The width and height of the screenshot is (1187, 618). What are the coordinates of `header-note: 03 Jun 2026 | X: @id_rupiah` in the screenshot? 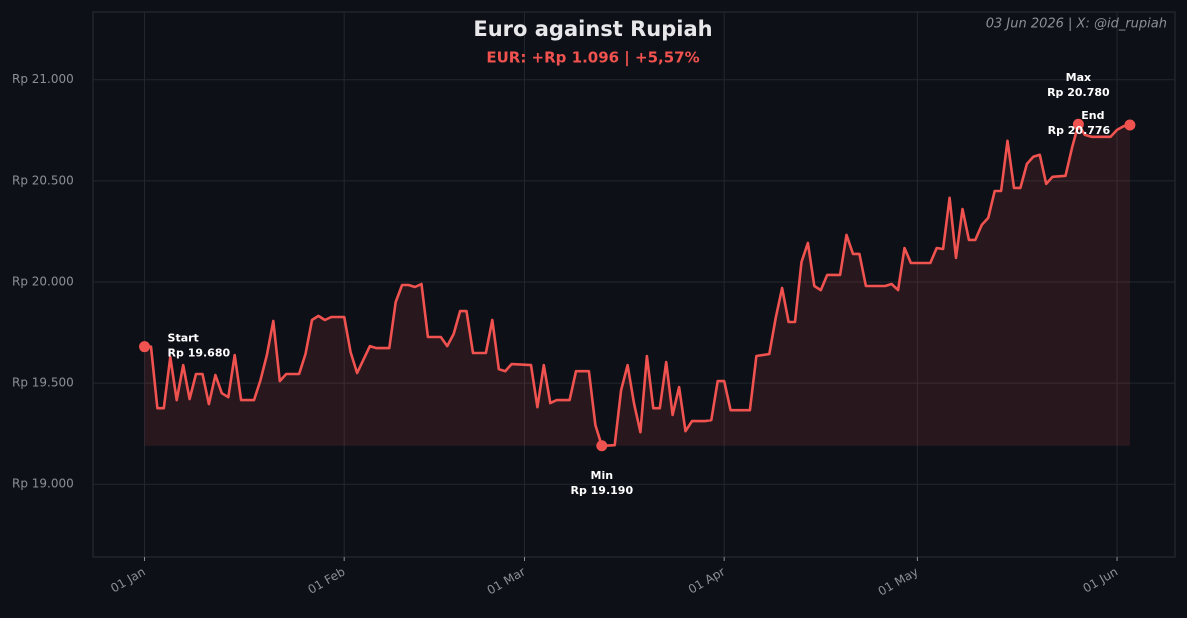 It's located at (1076, 24).